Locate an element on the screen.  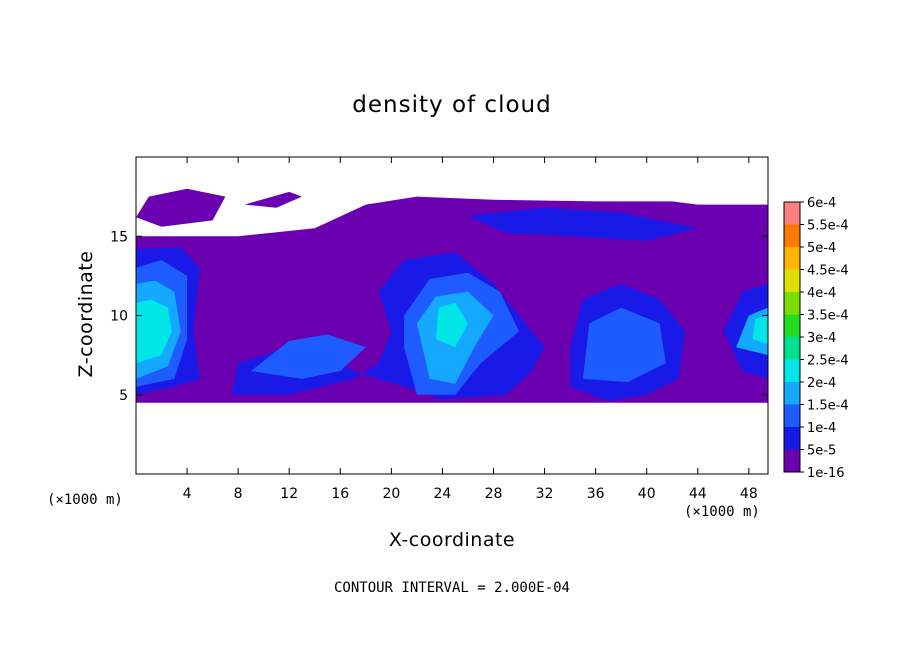
x-tick-label: 8 is located at coordinates (238, 494).